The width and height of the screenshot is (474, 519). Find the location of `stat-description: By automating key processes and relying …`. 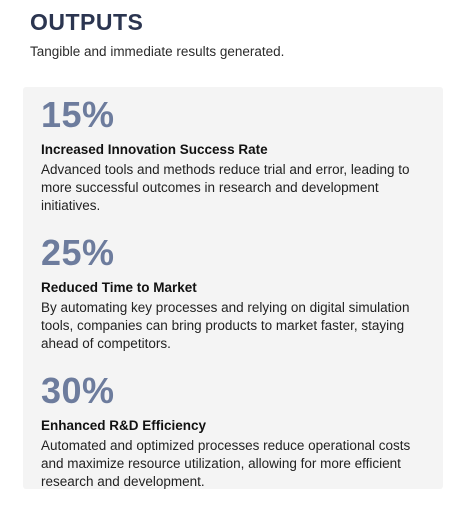

stat-description: By automating key processes and relying … is located at coordinates (225, 325).